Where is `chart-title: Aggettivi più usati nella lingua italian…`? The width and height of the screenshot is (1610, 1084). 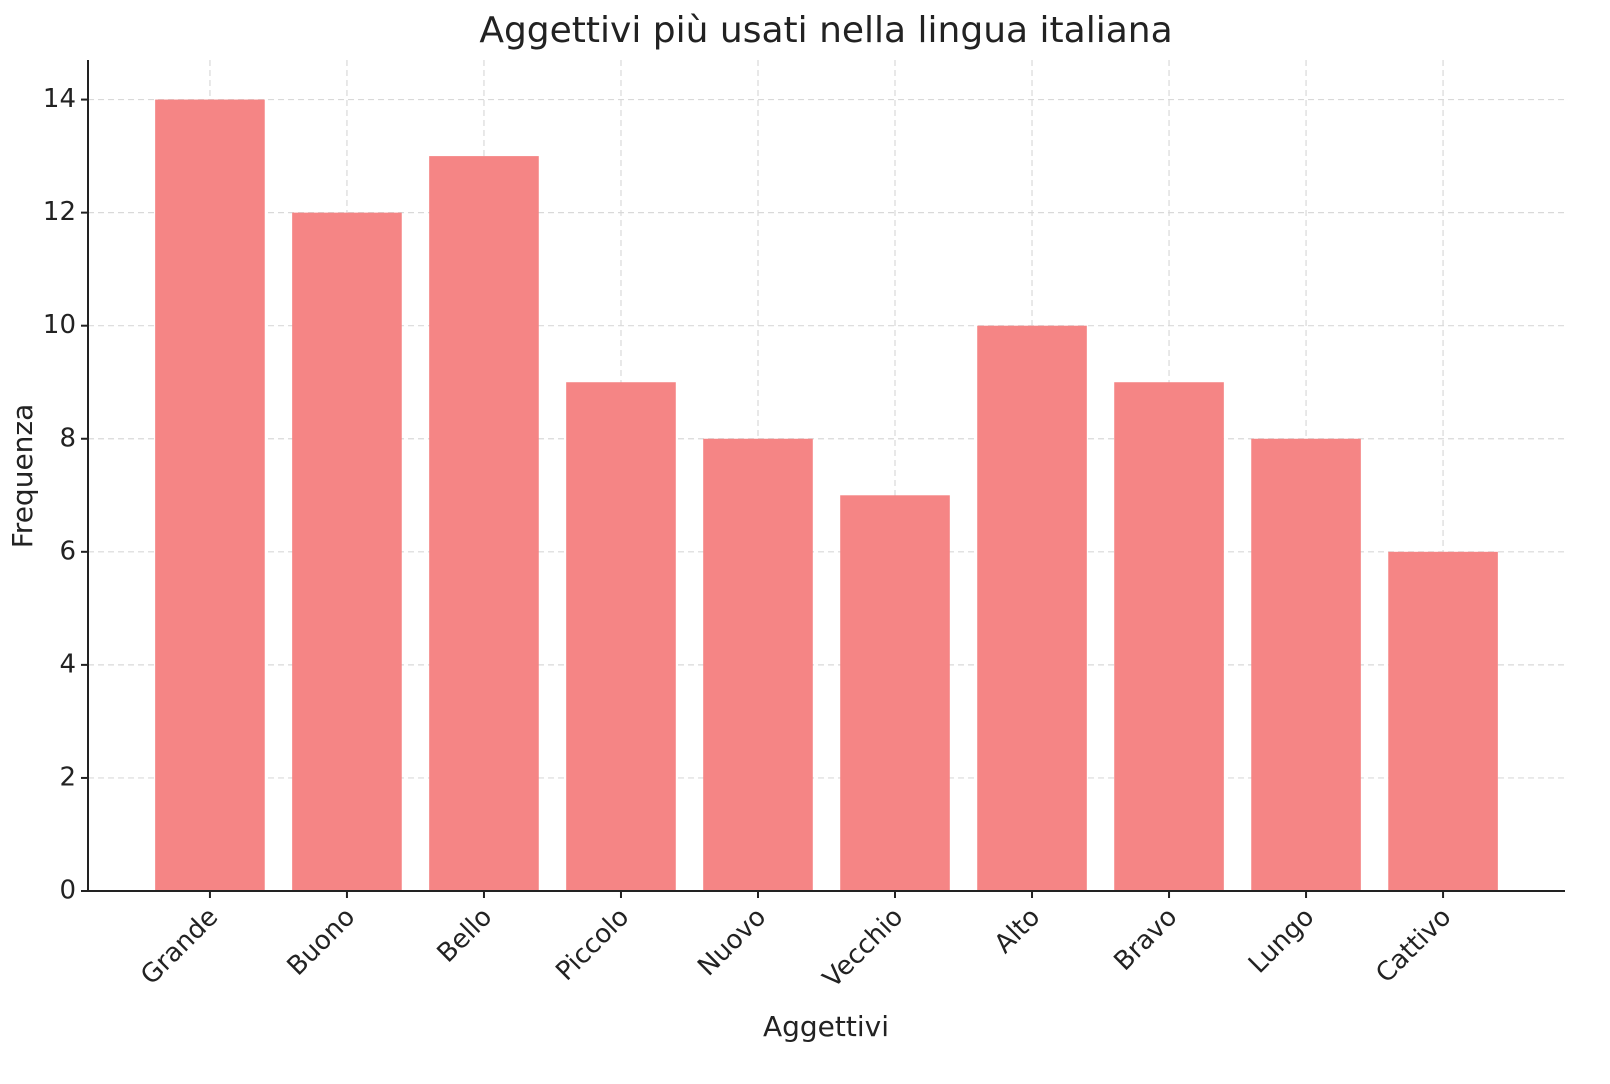
chart-title: Aggettivi più usati nella lingua italian… is located at coordinates (825, 30).